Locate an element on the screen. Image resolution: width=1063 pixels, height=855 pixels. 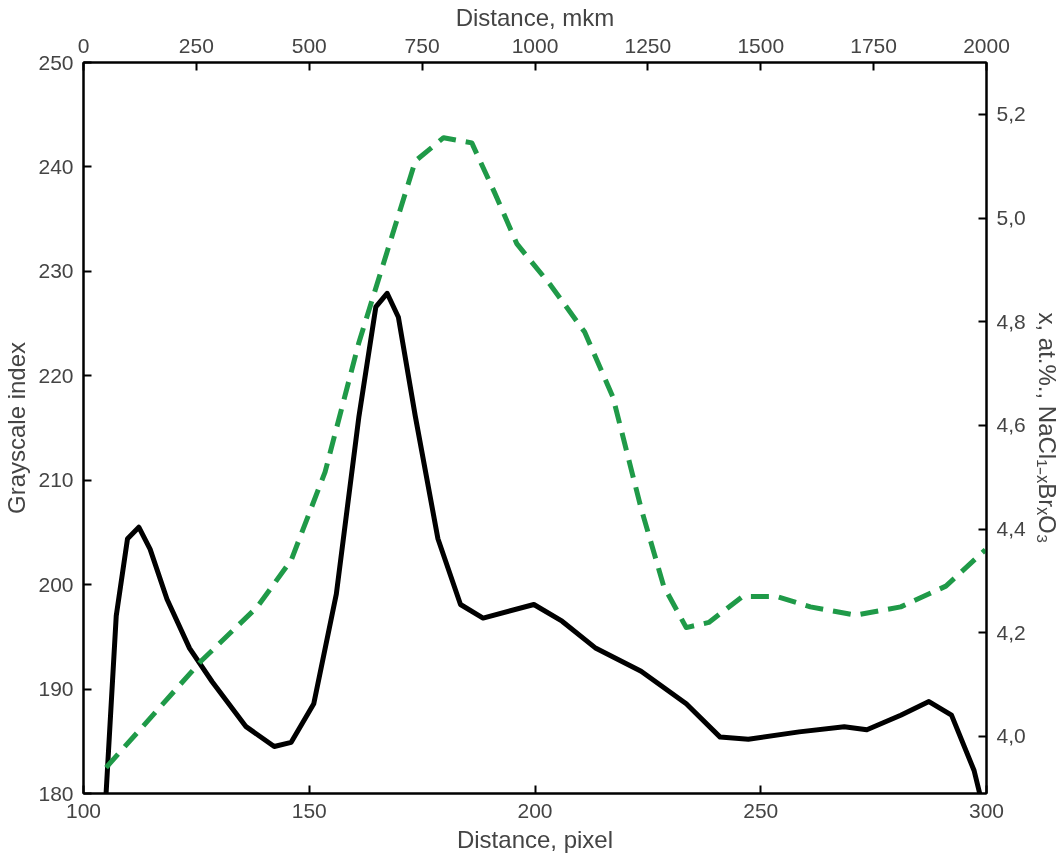
y-tick-label: 210 is located at coordinates (56, 480).